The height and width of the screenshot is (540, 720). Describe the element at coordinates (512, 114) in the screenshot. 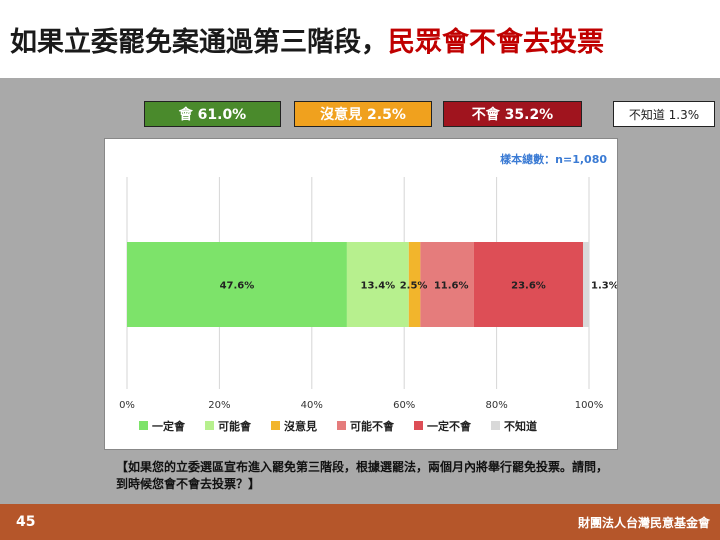

I see `summary-no-badge: 不會 35.2%` at that location.